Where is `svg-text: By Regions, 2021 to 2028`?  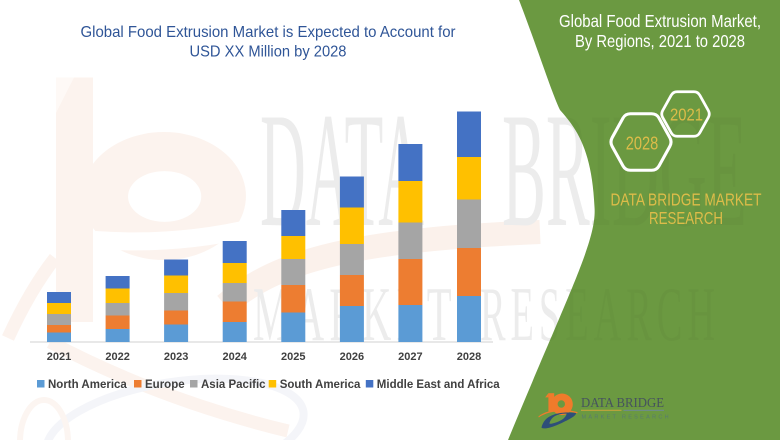 svg-text: By Regions, 2021 to 2028 is located at coordinates (660, 41).